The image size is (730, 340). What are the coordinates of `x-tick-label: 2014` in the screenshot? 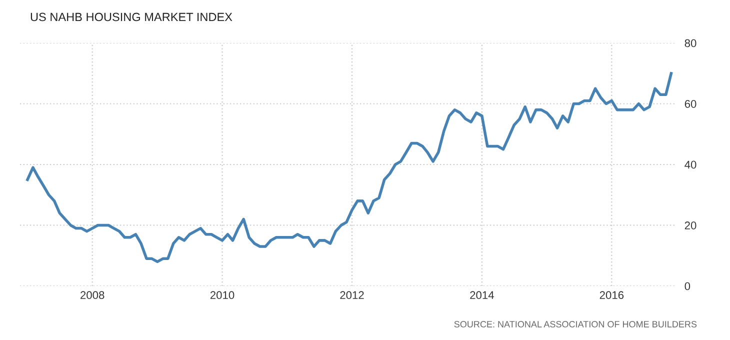 It's located at (482, 295).